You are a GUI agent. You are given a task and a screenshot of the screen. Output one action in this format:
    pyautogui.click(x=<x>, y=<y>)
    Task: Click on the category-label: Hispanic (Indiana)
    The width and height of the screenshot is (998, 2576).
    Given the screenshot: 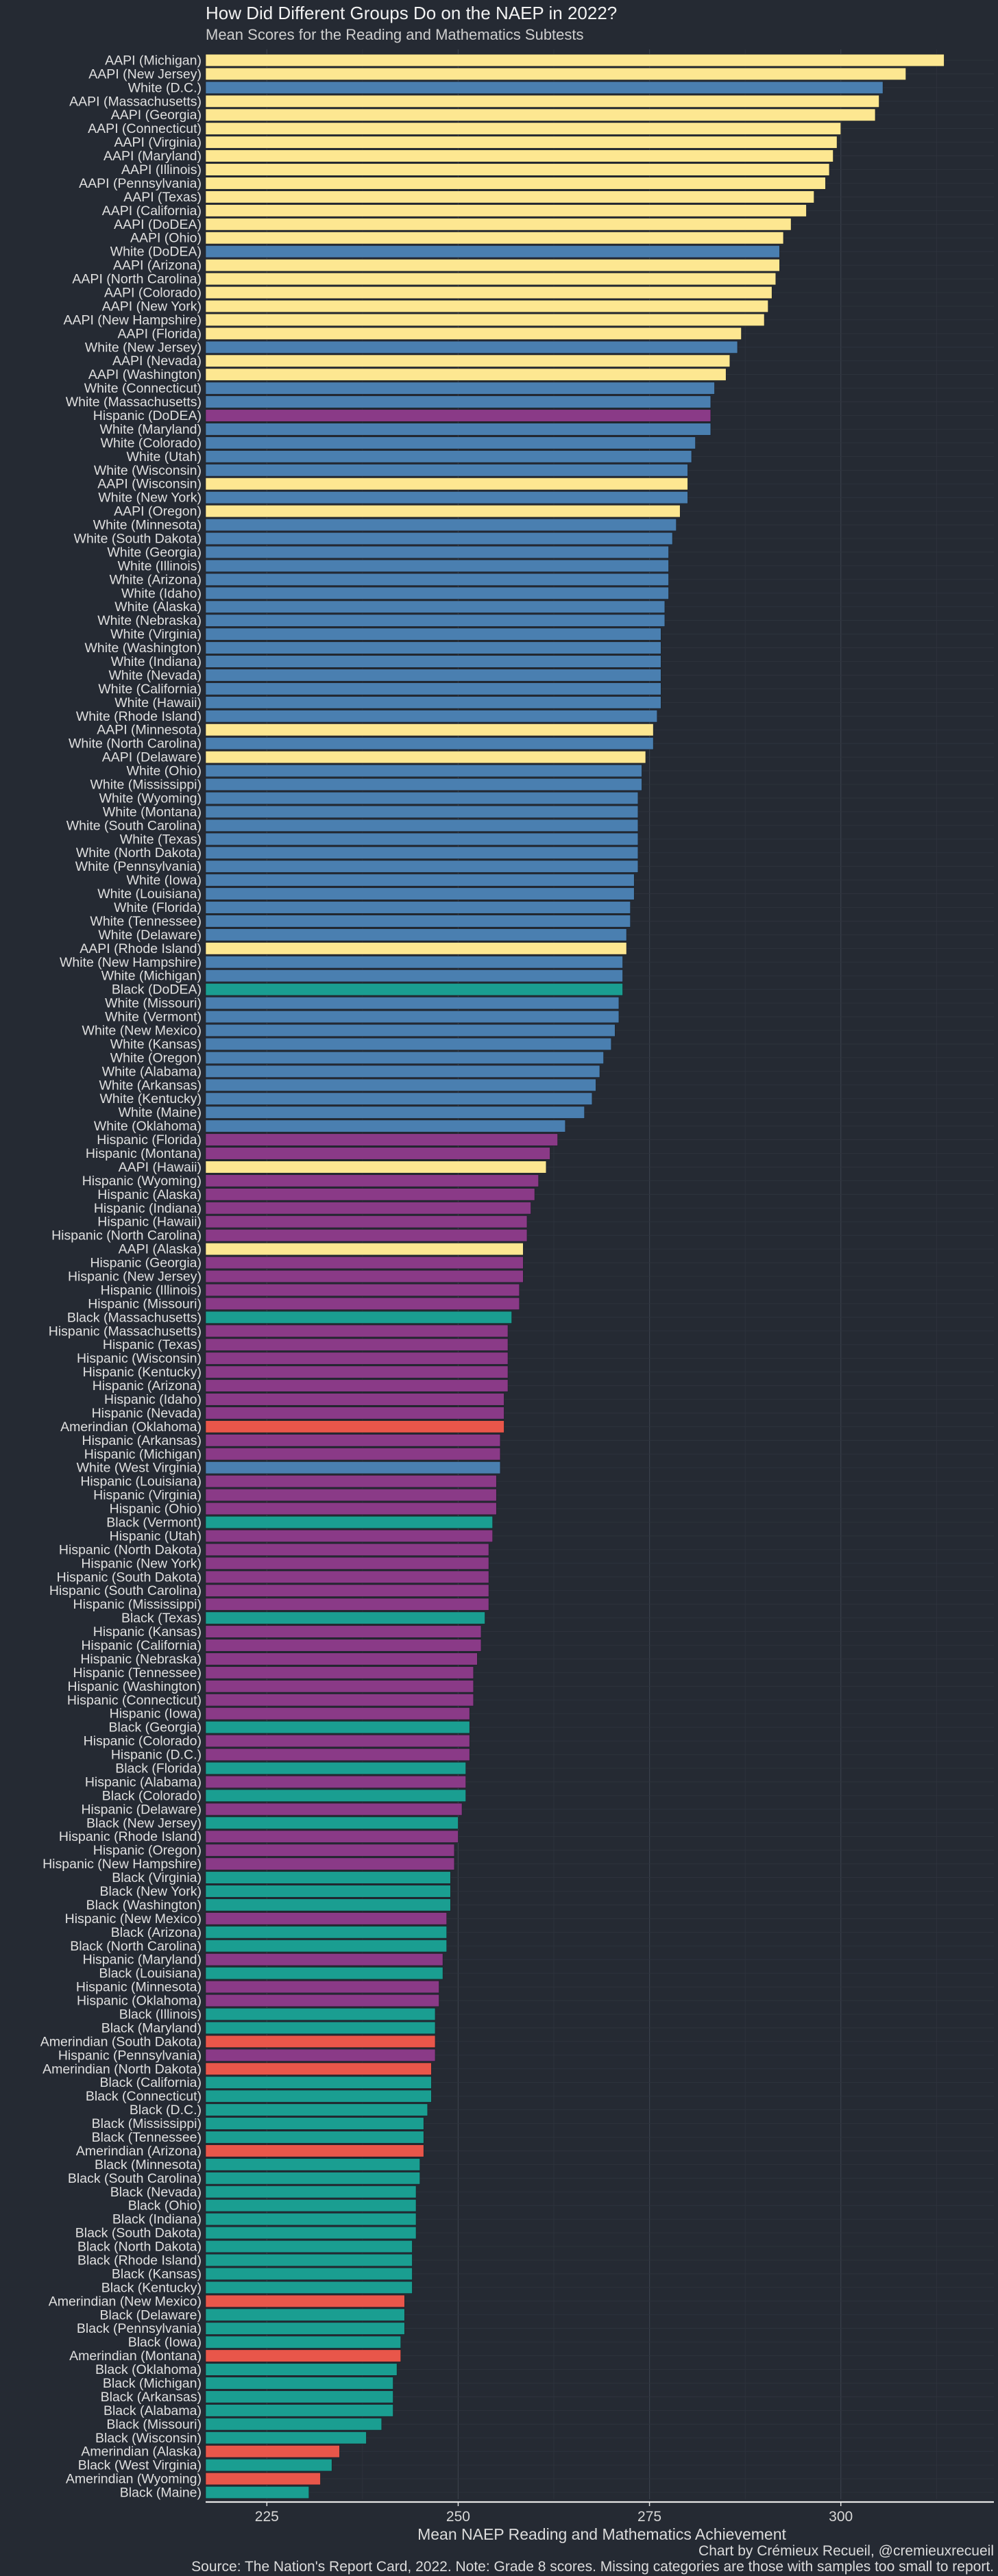 What is the action you would take?
    pyautogui.click(x=148, y=1208)
    